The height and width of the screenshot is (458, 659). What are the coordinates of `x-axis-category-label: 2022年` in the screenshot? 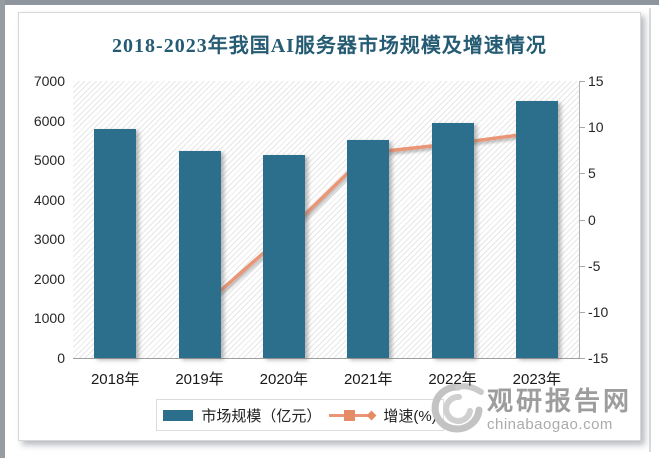 It's located at (452, 379).